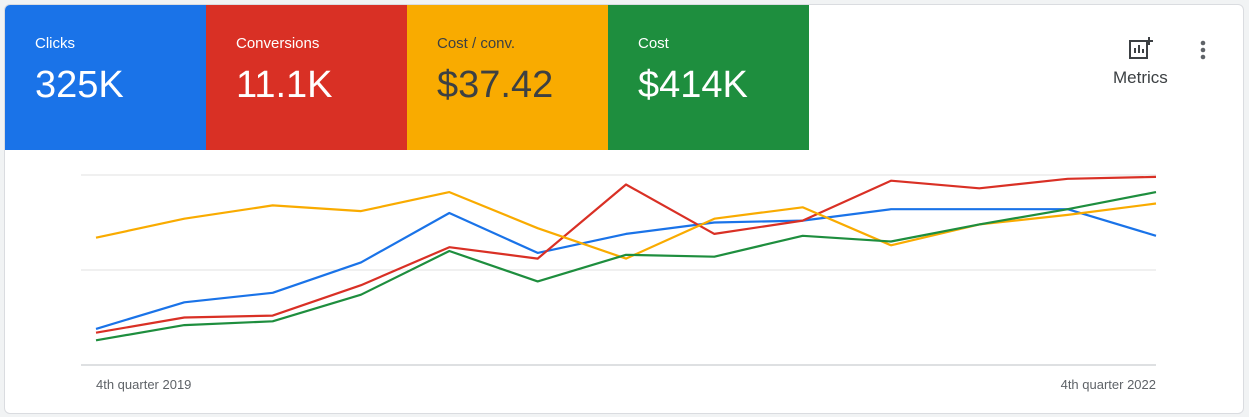  What do you see at coordinates (693, 85) in the screenshot?
I see `scorecard-value: $414K` at bounding box center [693, 85].